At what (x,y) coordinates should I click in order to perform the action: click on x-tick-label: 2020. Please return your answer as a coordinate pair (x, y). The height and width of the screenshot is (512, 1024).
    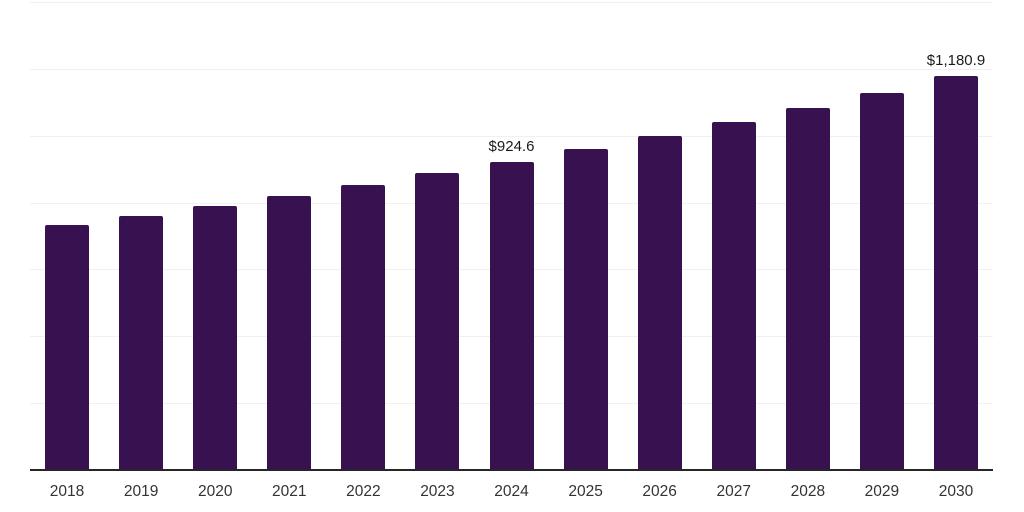
    Looking at the image, I should click on (215, 491).